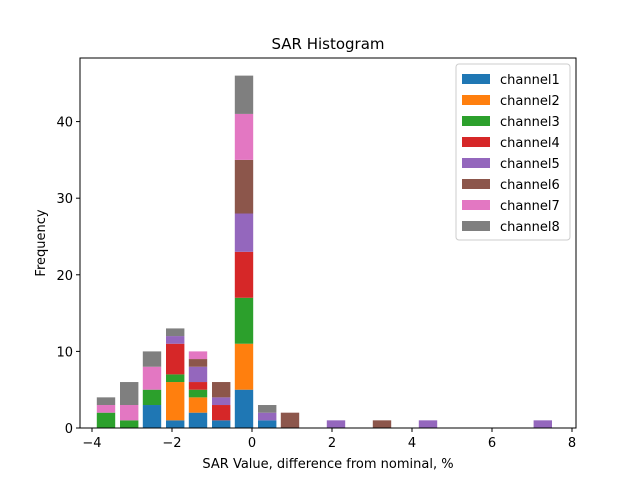 The height and width of the screenshot is (480, 640). Describe the element at coordinates (530, 185) in the screenshot. I see `legend-label-channel6: channel6` at that location.